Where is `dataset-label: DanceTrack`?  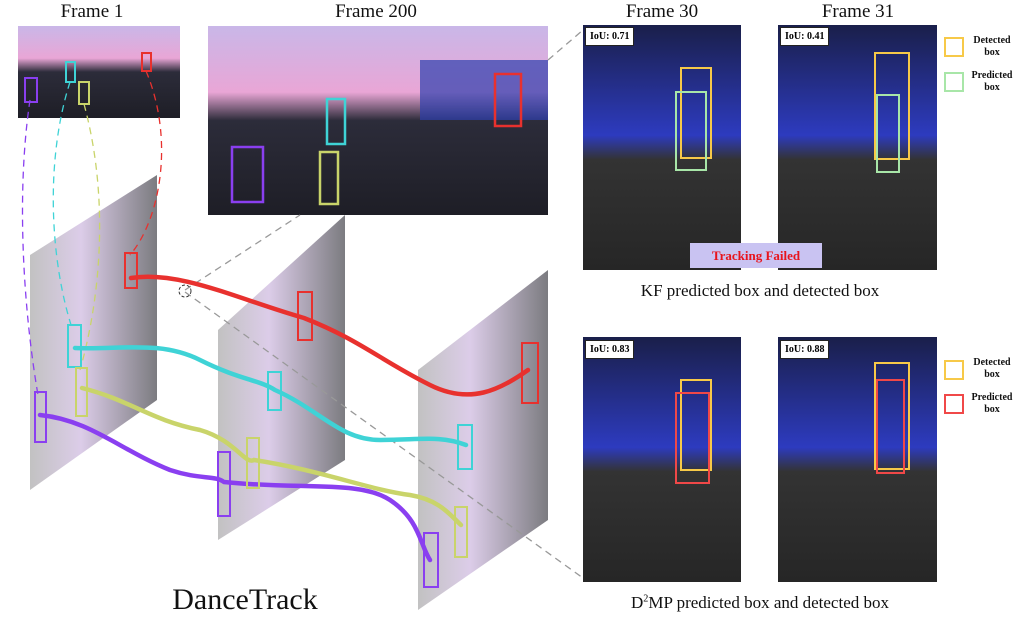
dataset-label: DanceTrack is located at coordinates (245, 599).